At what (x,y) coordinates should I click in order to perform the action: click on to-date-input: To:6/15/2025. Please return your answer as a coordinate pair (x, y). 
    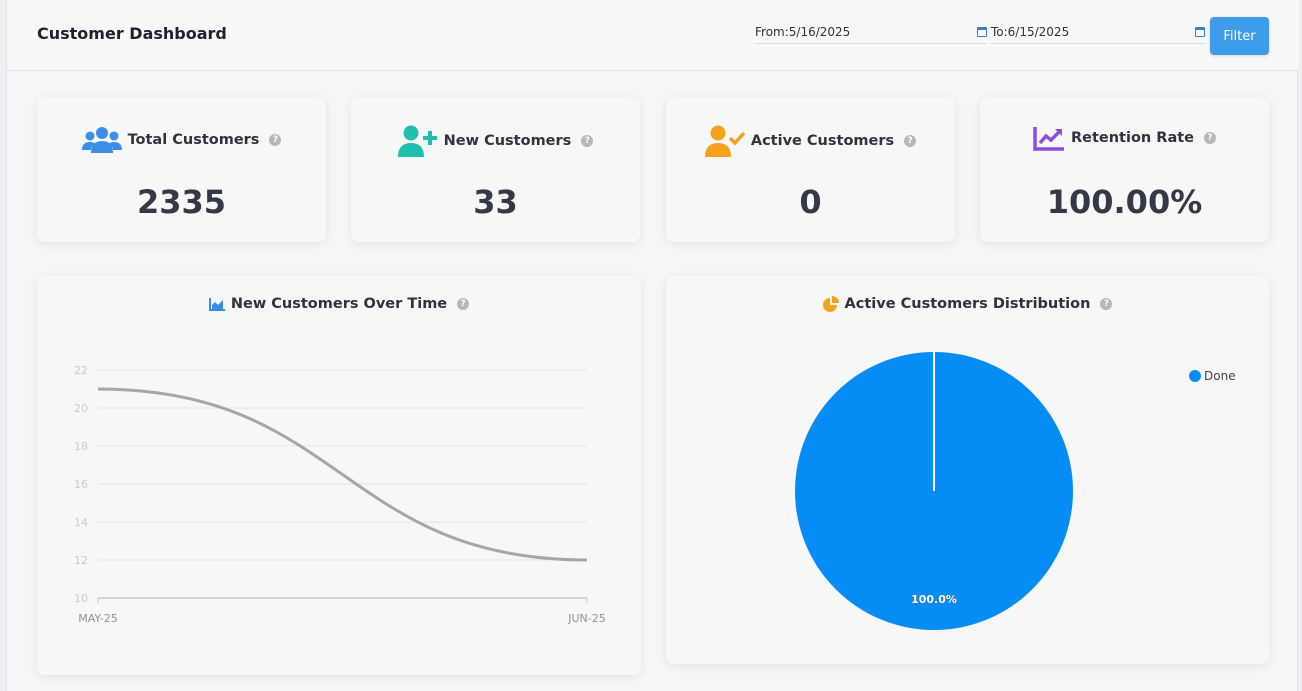
    Looking at the image, I should click on (1098, 33).